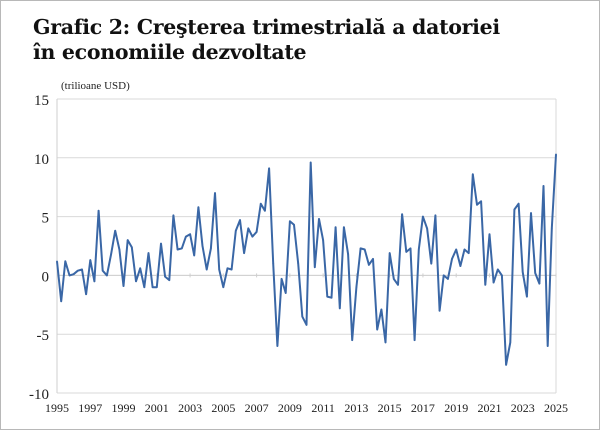 The image size is (600, 430). I want to click on y-axis-unit-label: (trilioane USD), so click(95, 86).